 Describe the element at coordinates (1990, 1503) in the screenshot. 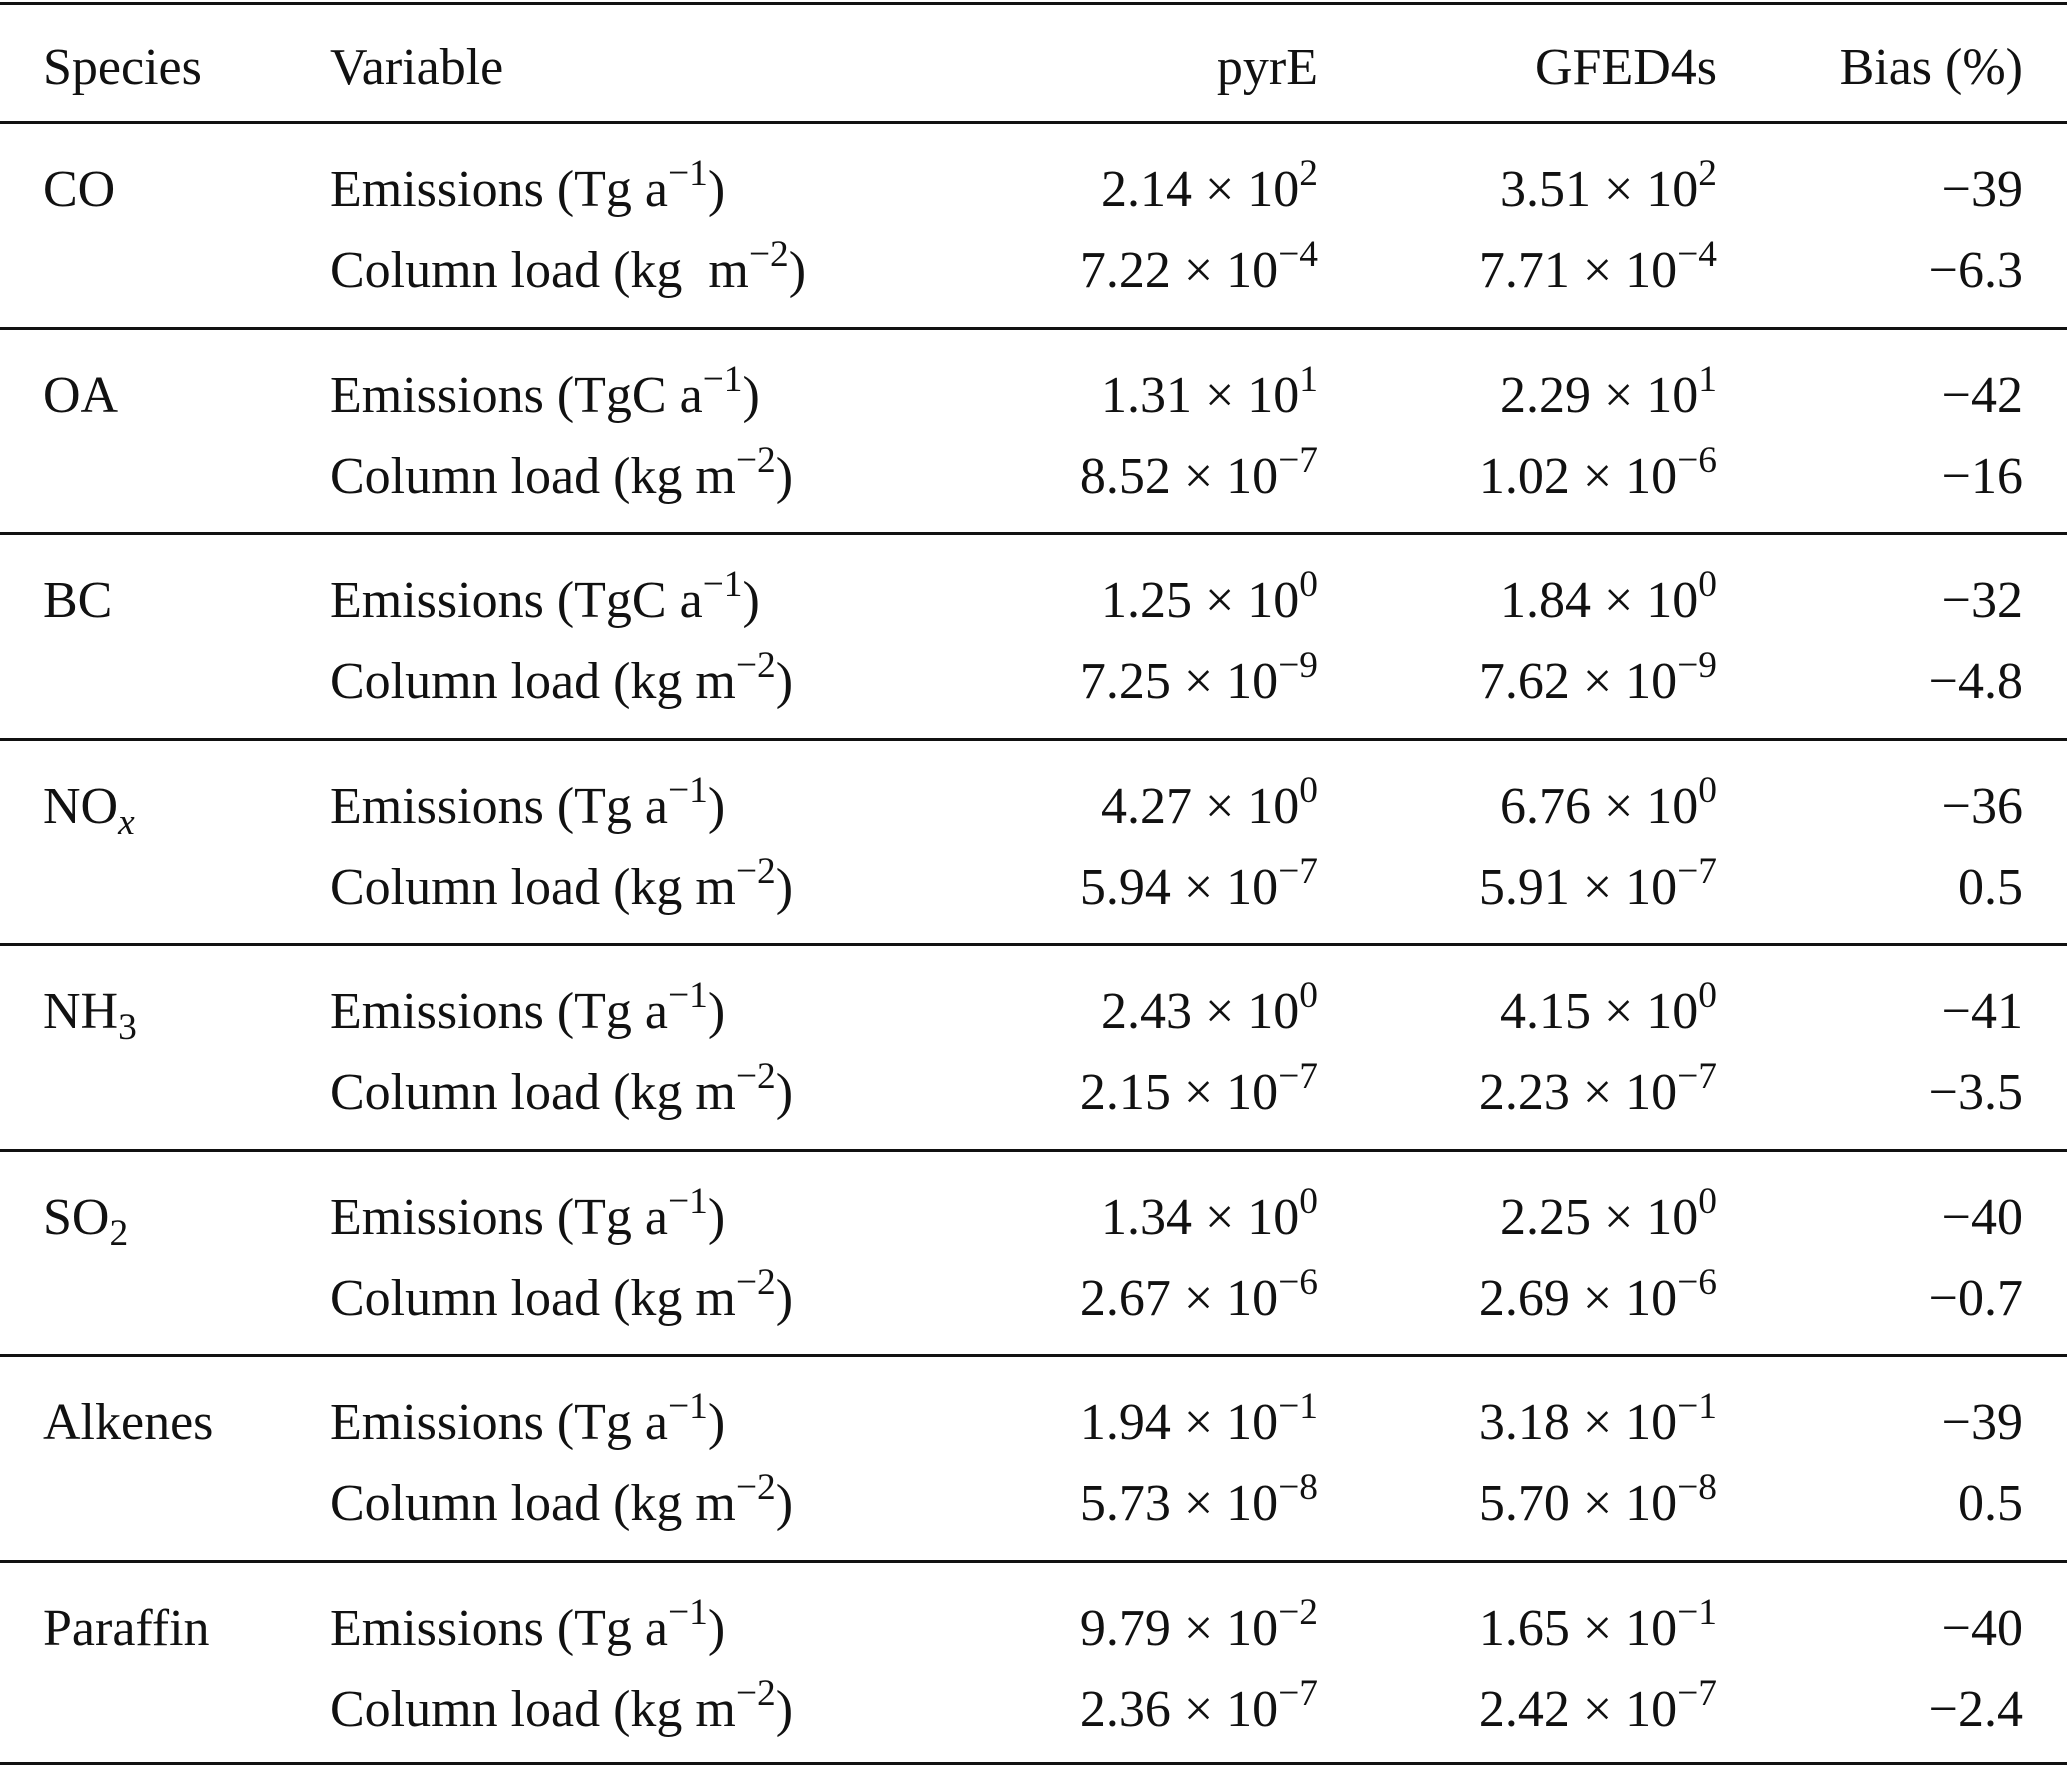

I see `bias-value: 0.5` at that location.